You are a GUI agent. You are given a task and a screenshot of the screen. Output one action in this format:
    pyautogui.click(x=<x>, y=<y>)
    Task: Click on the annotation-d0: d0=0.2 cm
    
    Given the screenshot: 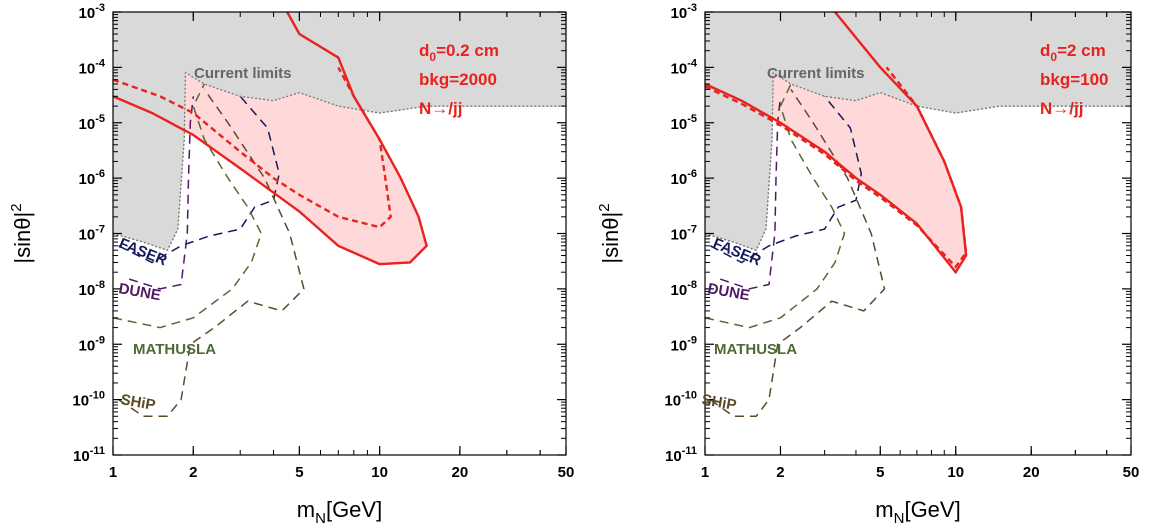 What is the action you would take?
    pyautogui.click(x=459, y=52)
    